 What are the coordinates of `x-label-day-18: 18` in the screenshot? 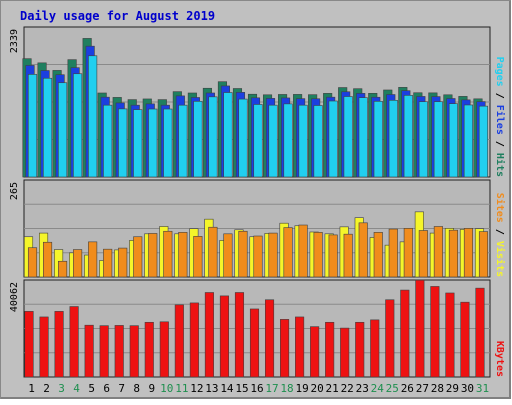 It's located at (286, 388).